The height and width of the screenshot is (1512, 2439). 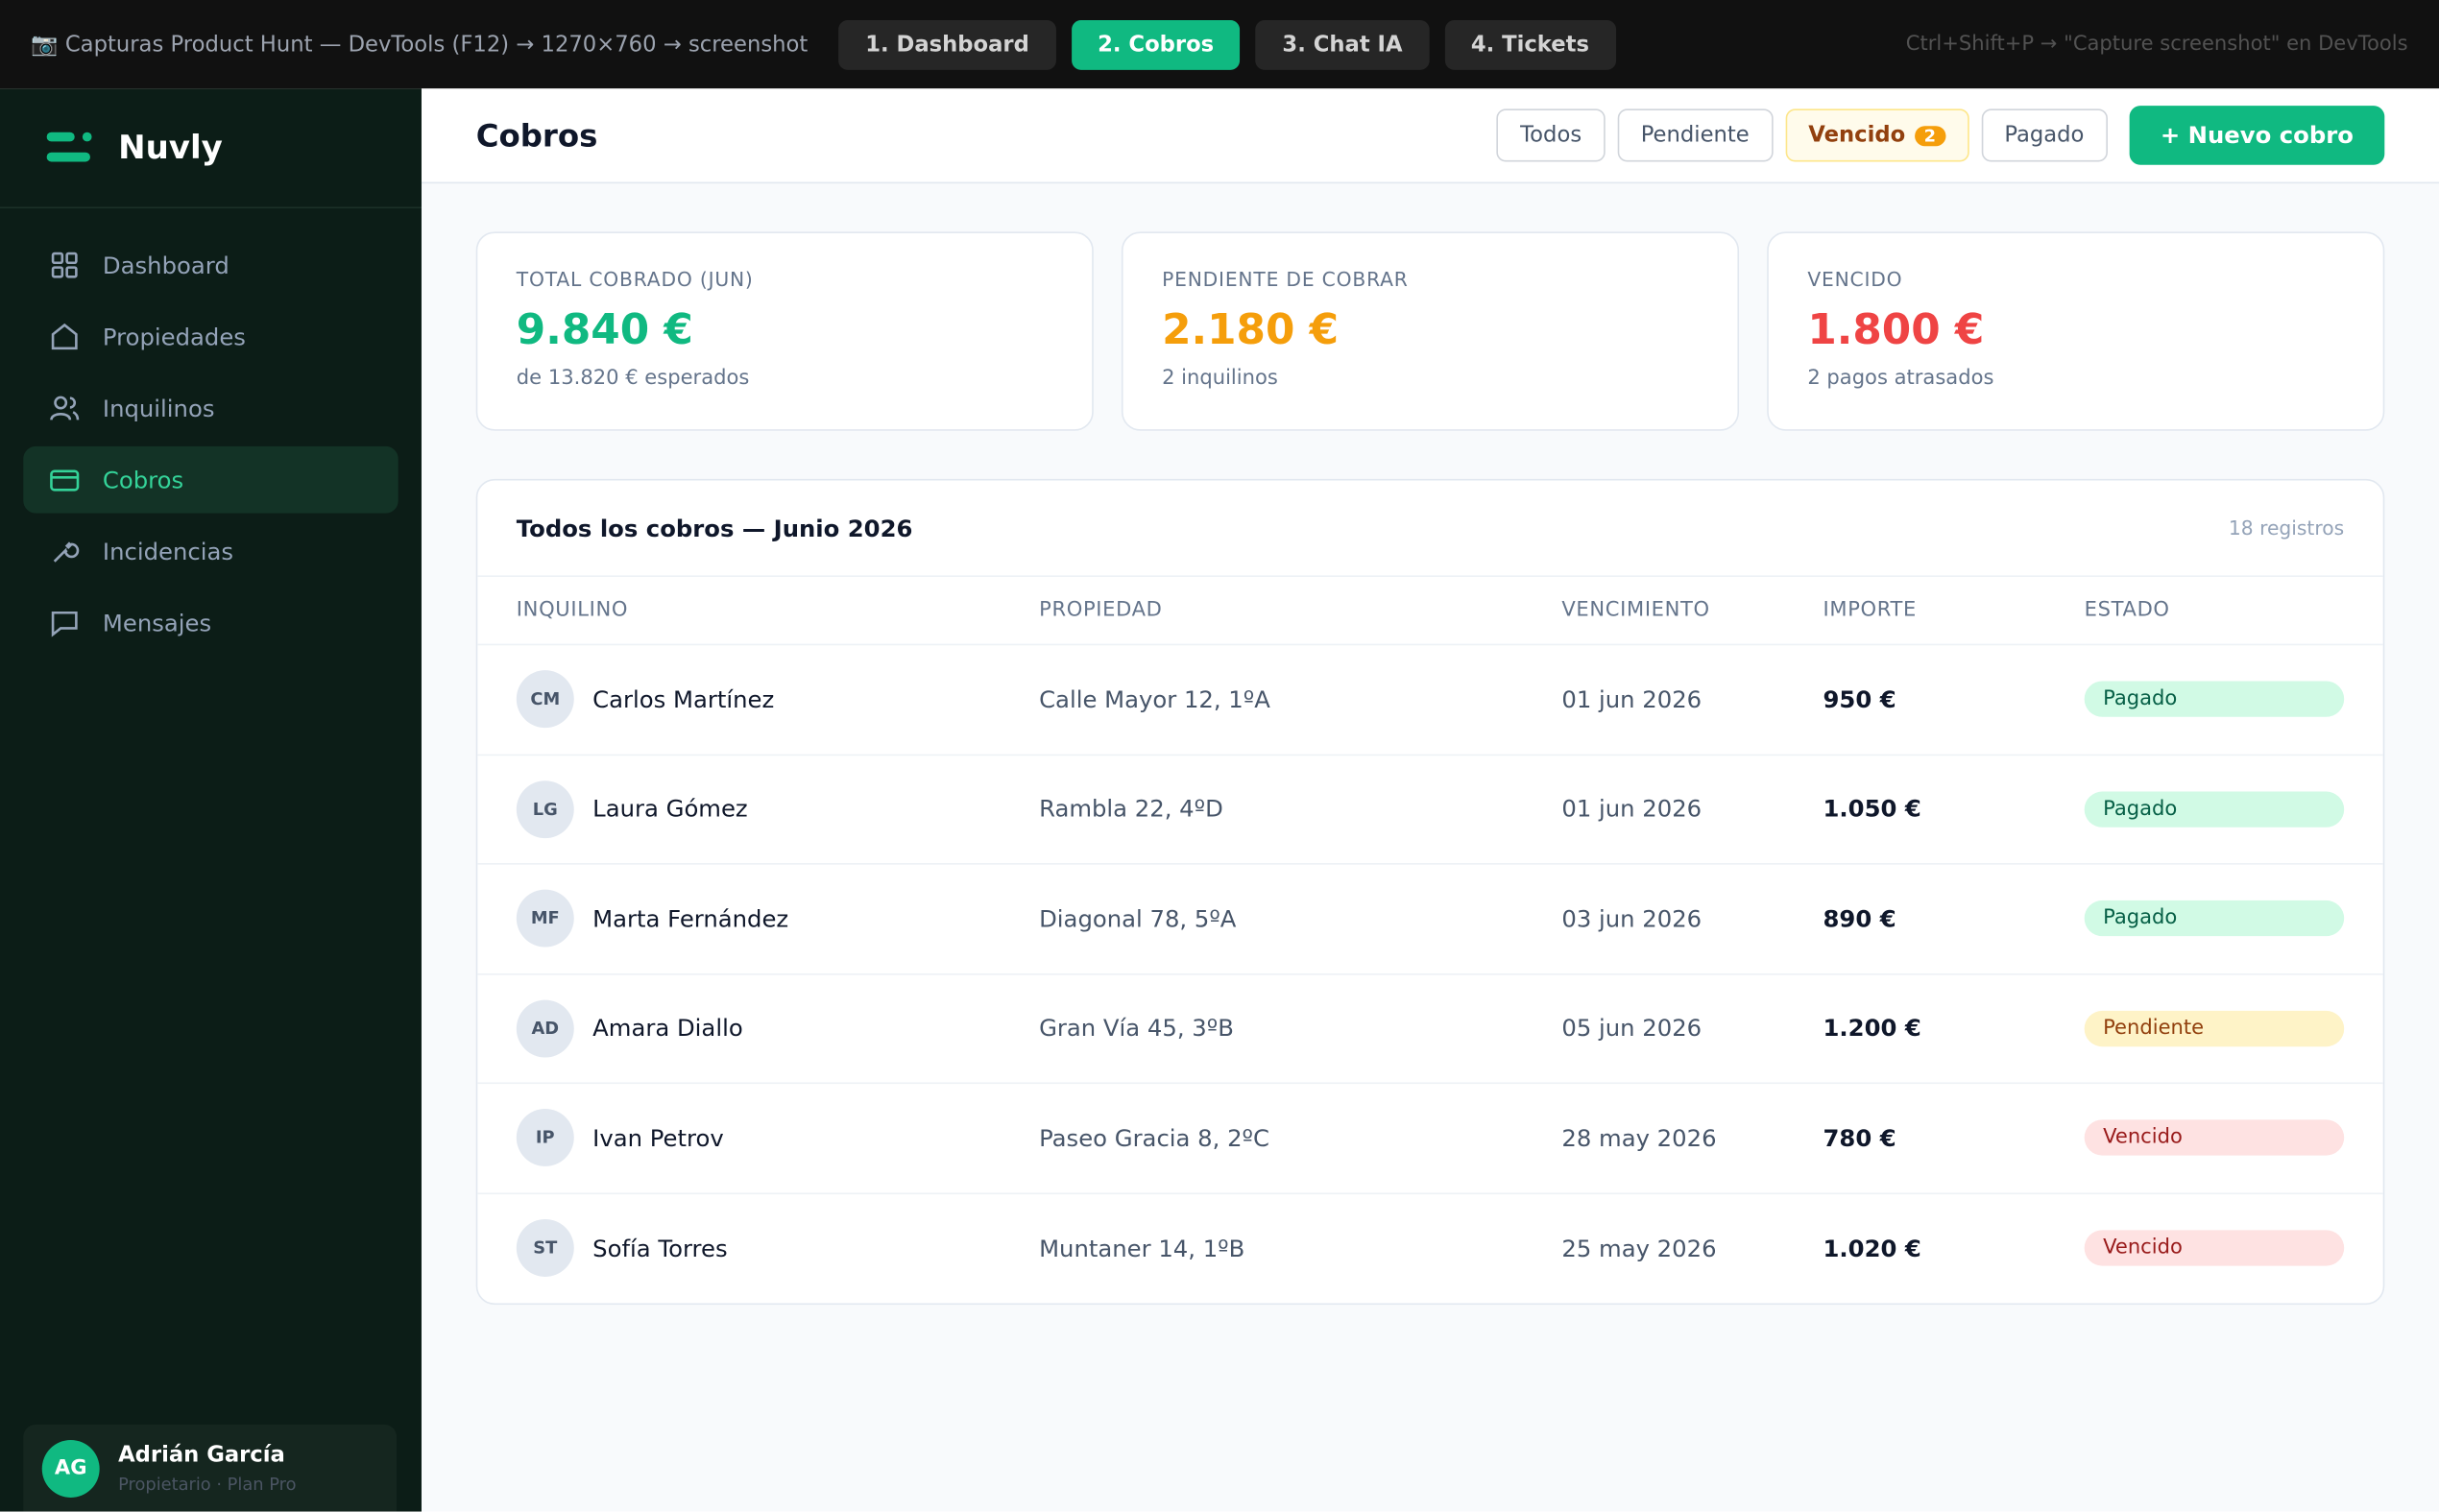 I want to click on due-date: 03 jun 2026, so click(x=1632, y=918).